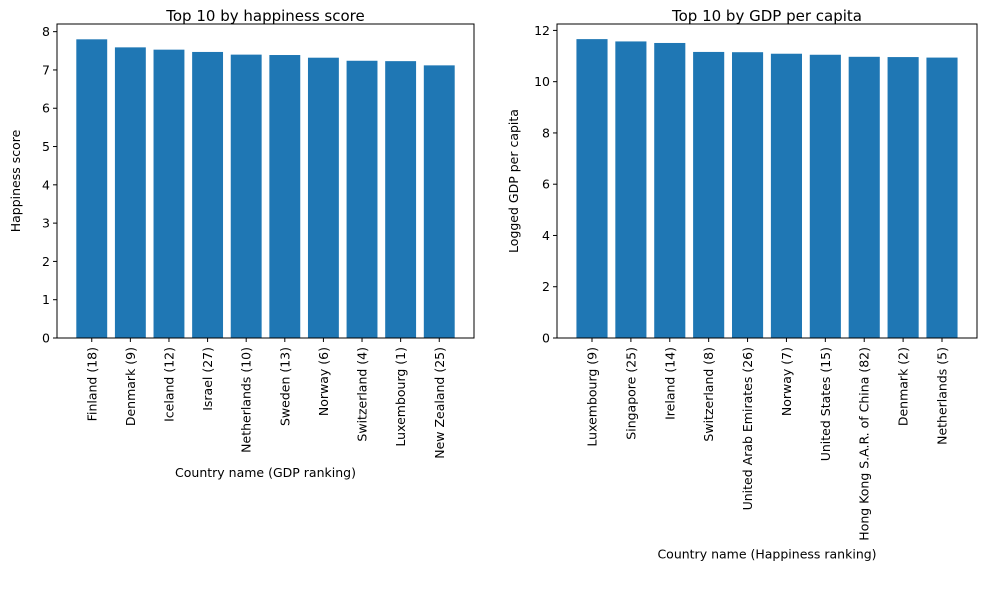 Image resolution: width=988 pixels, height=592 pixels. Describe the element at coordinates (542, 81) in the screenshot. I see `y-tick-label: 10` at that location.